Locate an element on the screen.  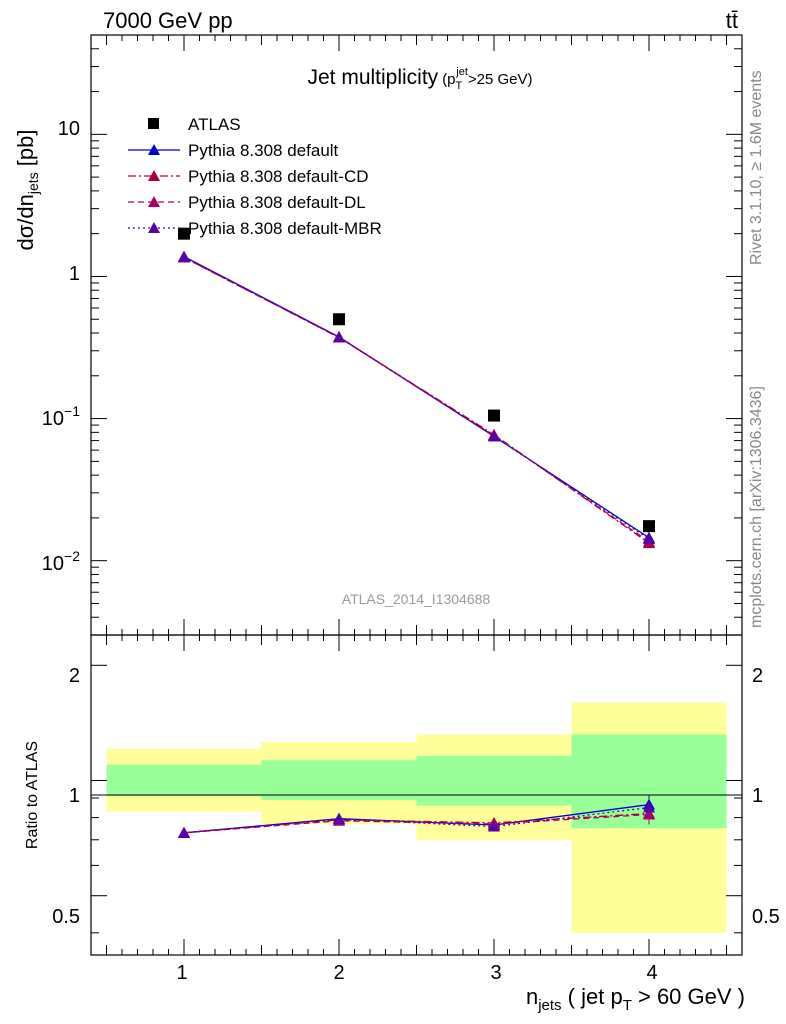
ratio-ytick-label-0.5: 0.5 is located at coordinates (66, 917).